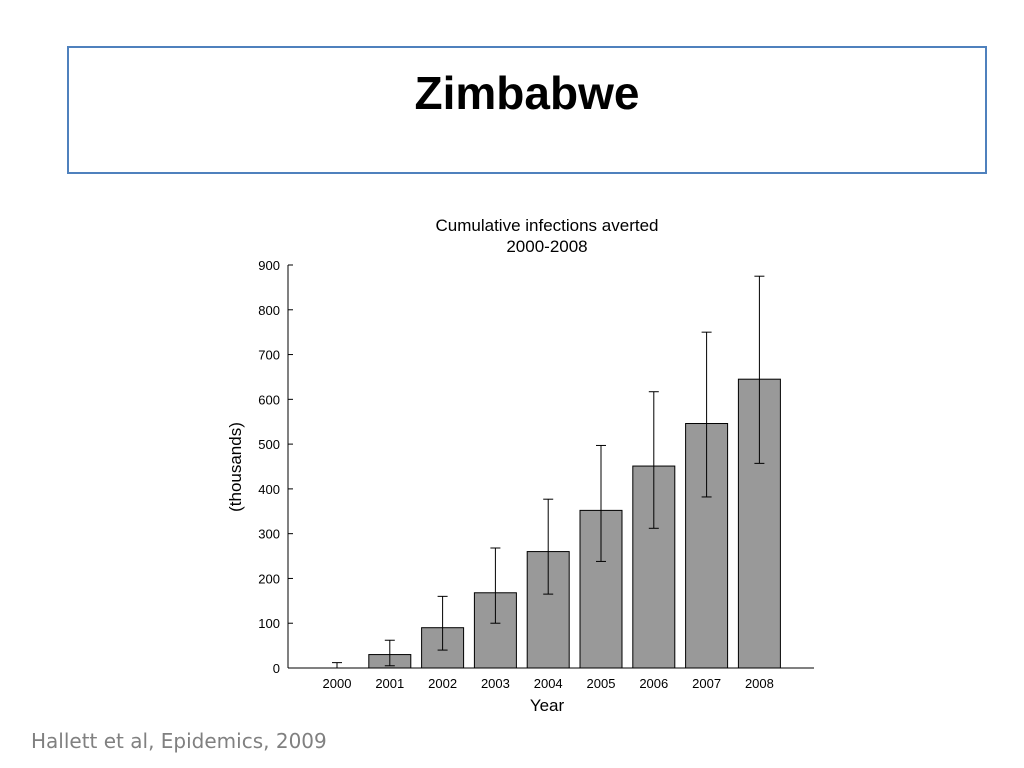  Describe the element at coordinates (269, 578) in the screenshot. I see `y-tick-label: 200` at that location.